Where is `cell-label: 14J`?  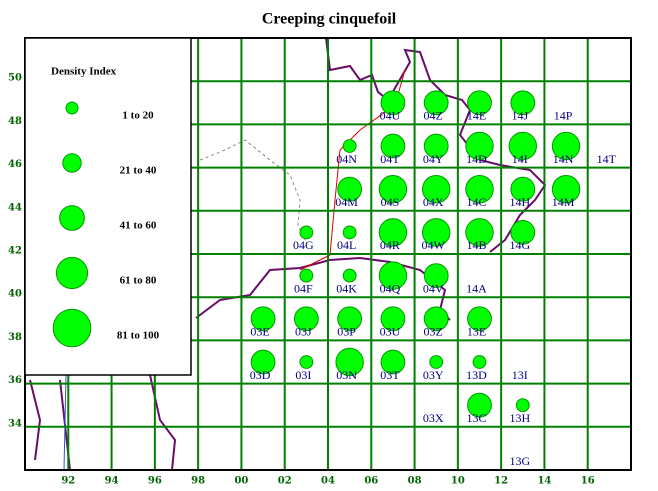 cell-label: 14J is located at coordinates (519, 116).